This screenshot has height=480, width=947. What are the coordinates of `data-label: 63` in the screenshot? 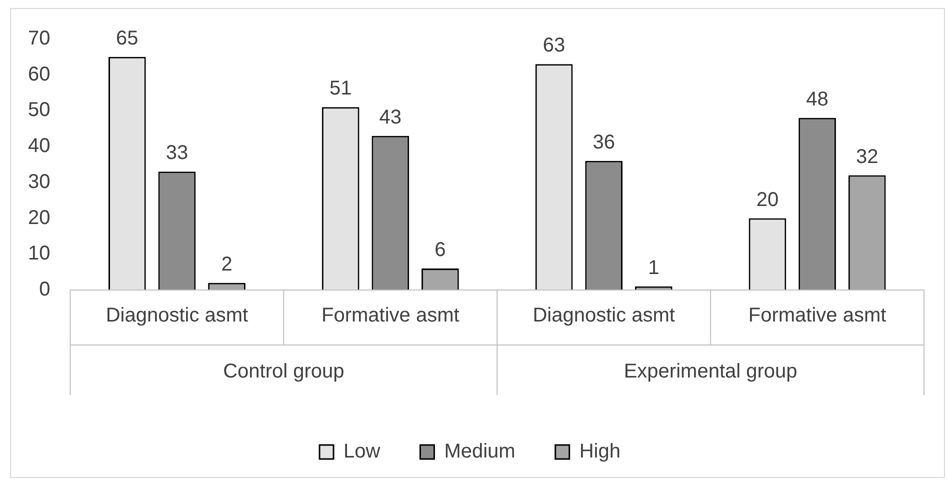 It's located at (554, 45).